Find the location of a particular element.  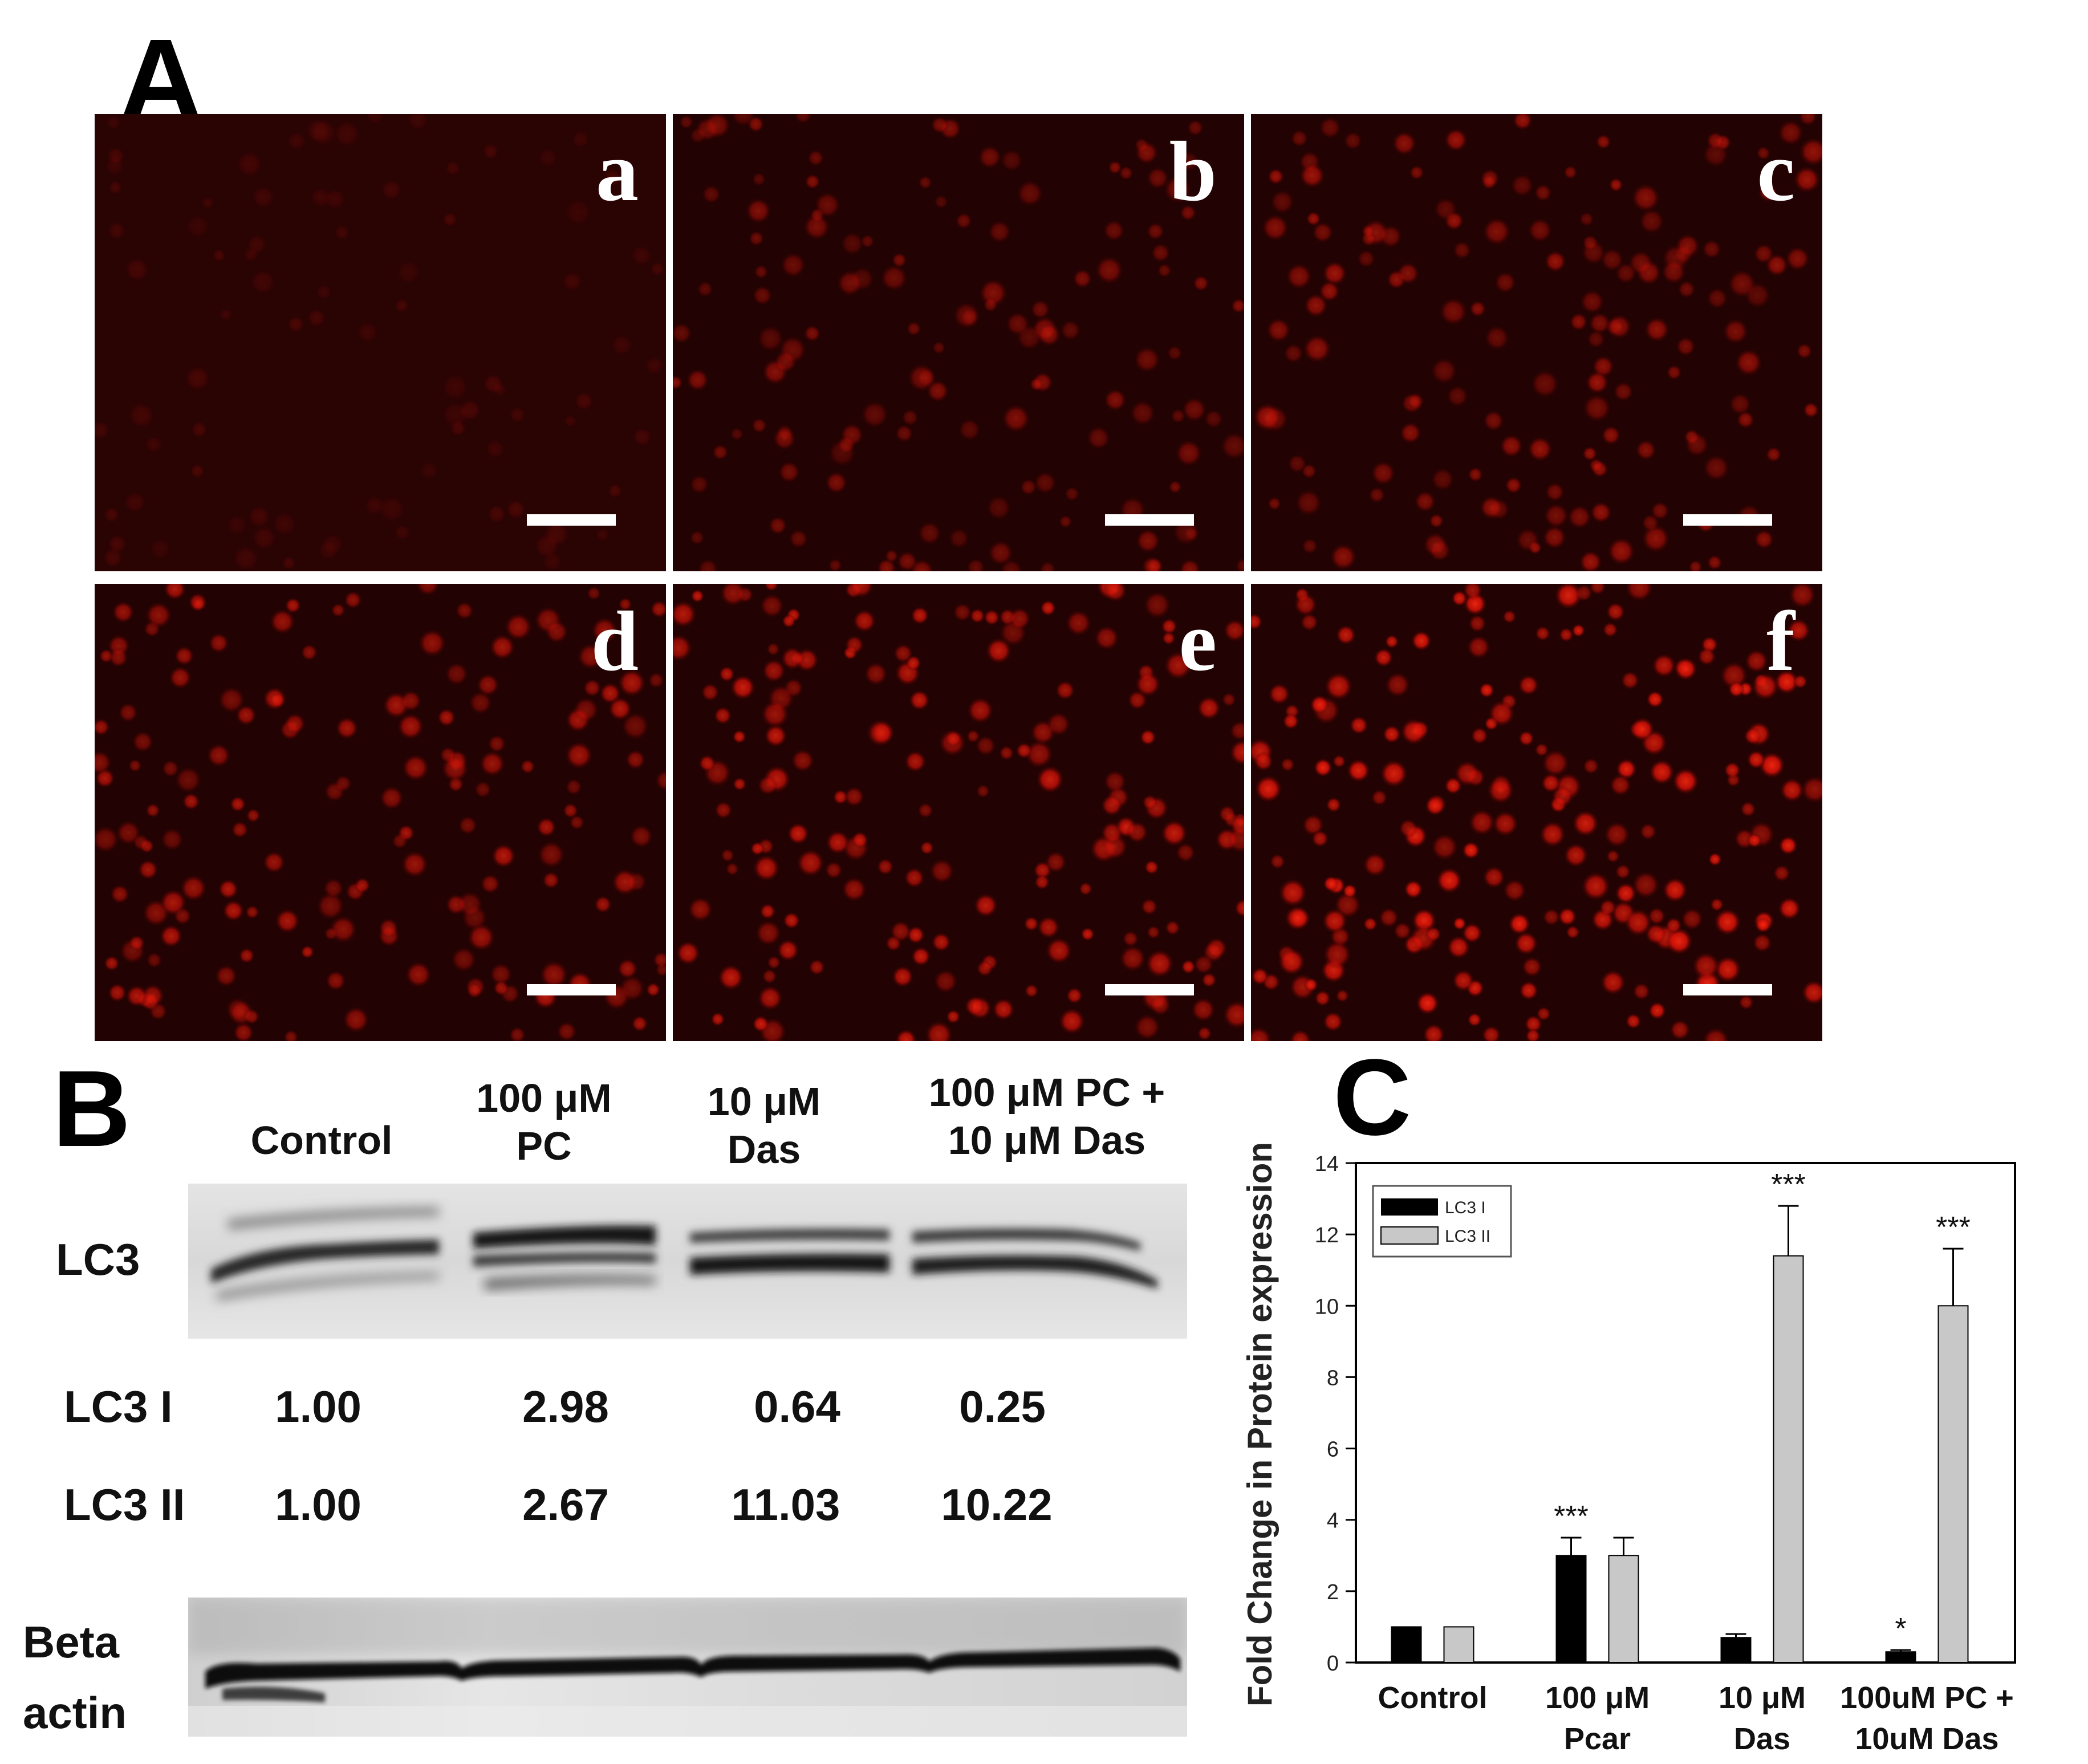

loading-label-line1: Beta is located at coordinates (72, 1642).